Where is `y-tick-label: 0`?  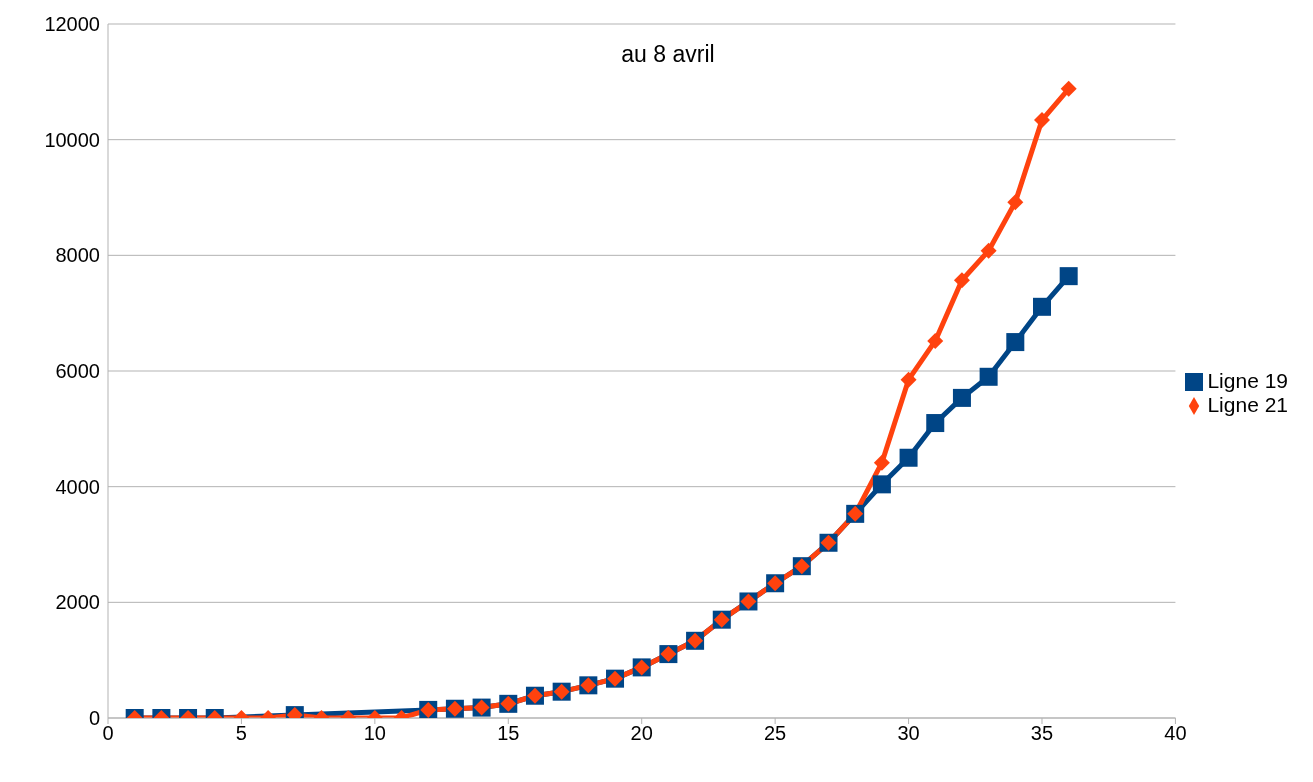
y-tick-label: 0 is located at coordinates (94, 718).